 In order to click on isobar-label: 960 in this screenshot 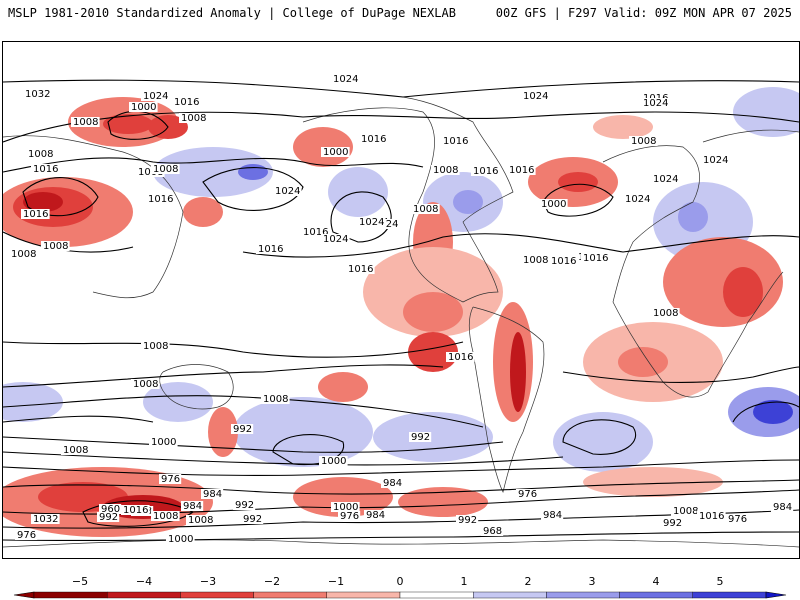, I will do `click(110, 509)`.